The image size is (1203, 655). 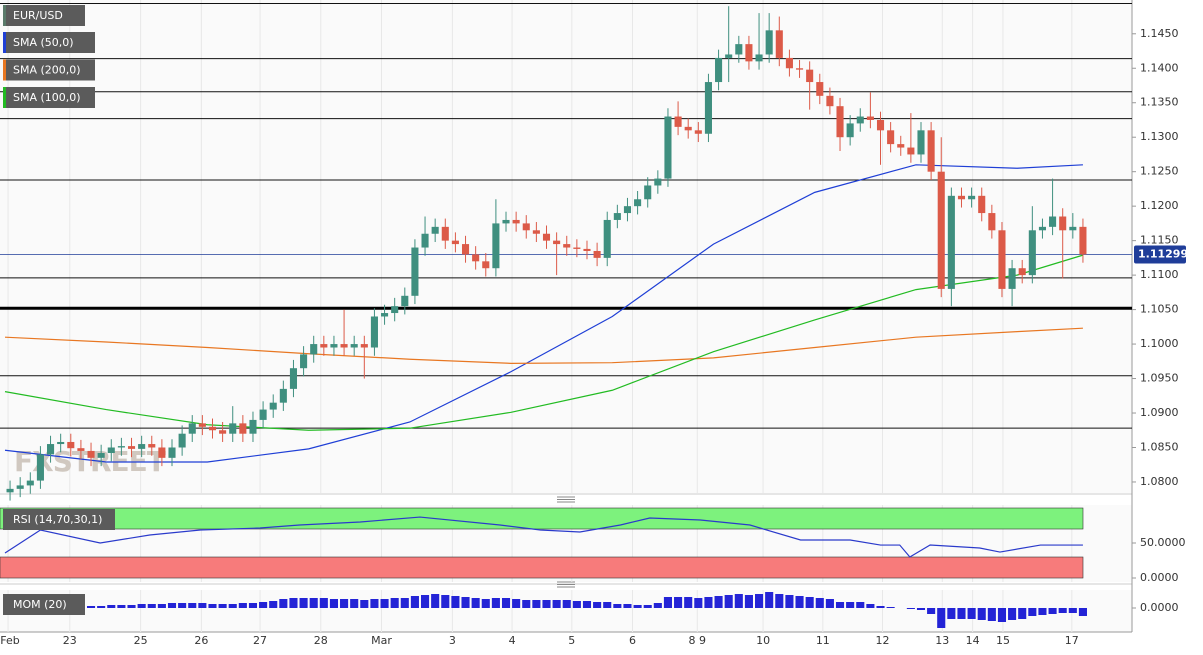 What do you see at coordinates (70, 640) in the screenshot?
I see `x-tick-label: 23` at bounding box center [70, 640].